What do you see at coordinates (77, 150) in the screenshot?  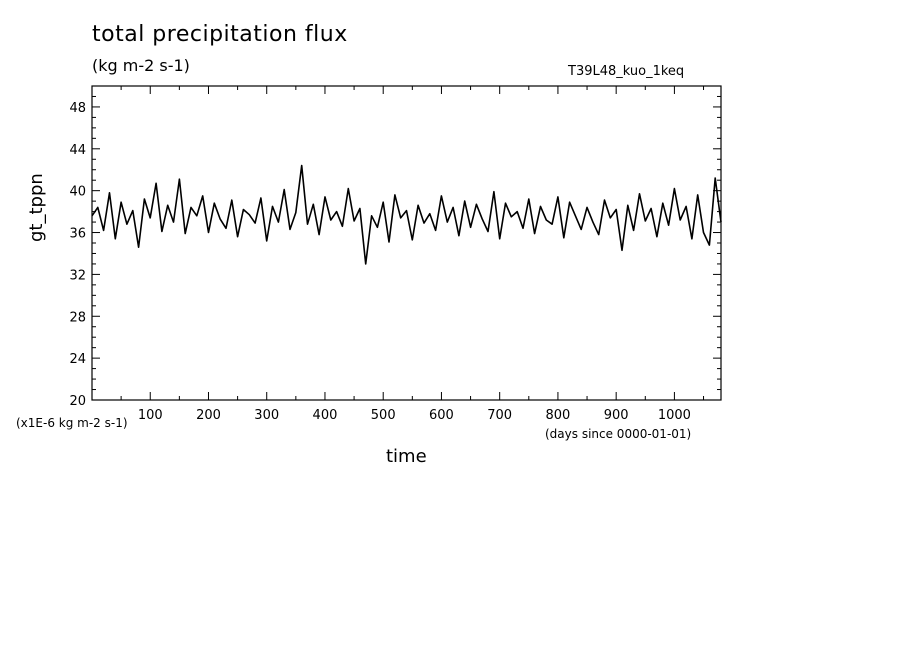 I see `y-tick-label: 44` at bounding box center [77, 150].